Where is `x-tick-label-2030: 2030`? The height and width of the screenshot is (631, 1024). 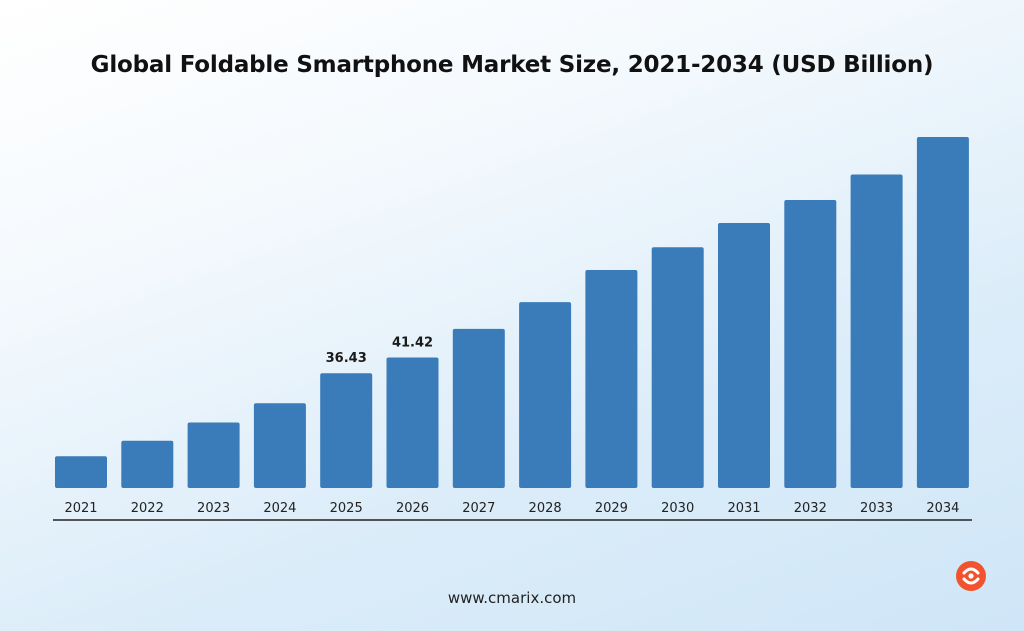 x-tick-label-2030: 2030 is located at coordinates (677, 508).